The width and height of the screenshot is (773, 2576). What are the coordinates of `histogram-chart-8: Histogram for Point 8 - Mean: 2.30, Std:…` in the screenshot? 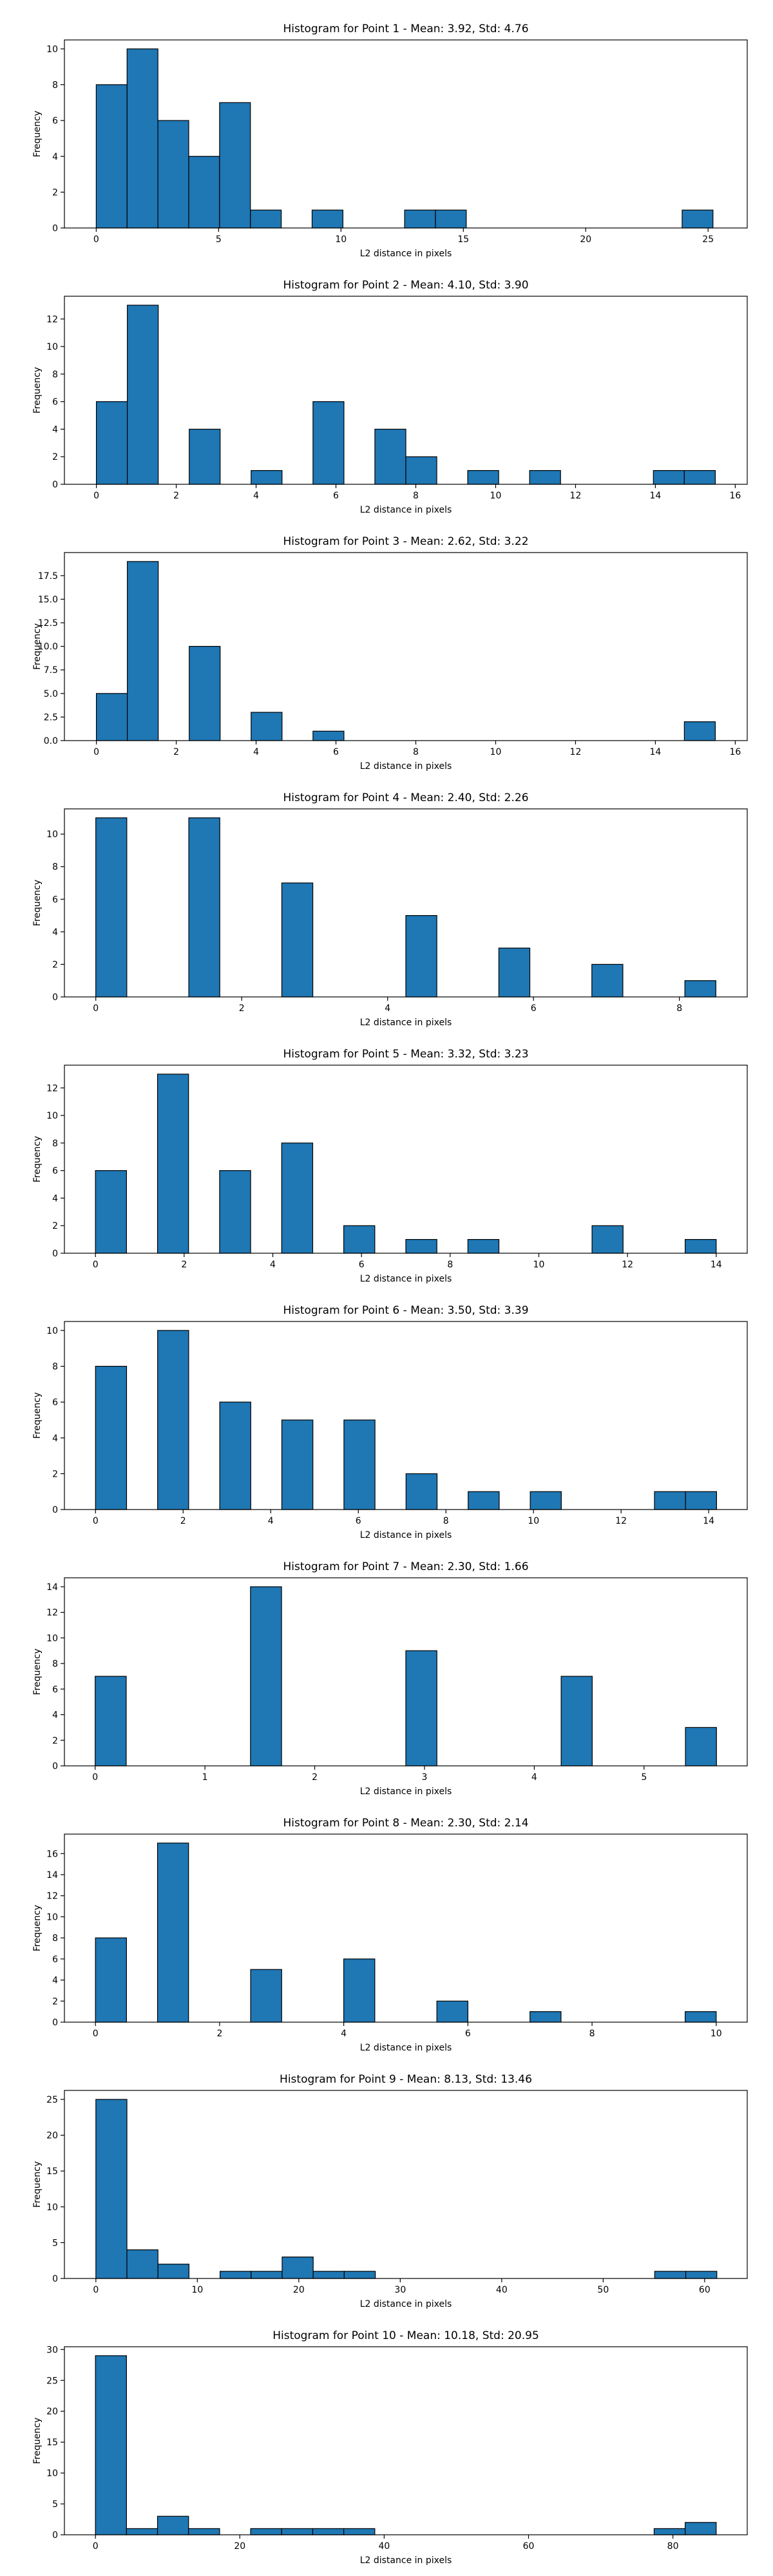 It's located at (390, 1935).